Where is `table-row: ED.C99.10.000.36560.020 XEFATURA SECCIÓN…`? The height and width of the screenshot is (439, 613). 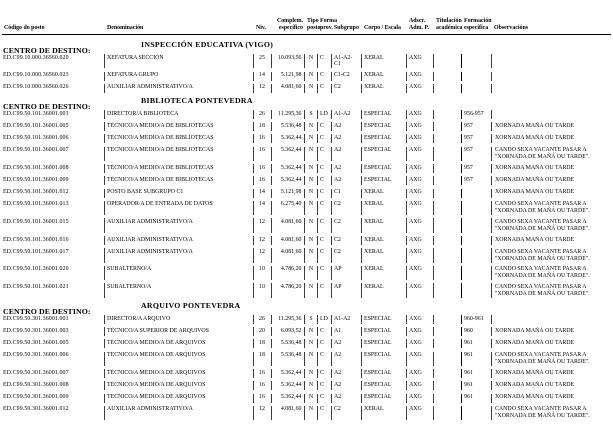 table-row: ED.C99.10.000.36560.020 XEFATURA SECCIÓN… is located at coordinates (306, 61).